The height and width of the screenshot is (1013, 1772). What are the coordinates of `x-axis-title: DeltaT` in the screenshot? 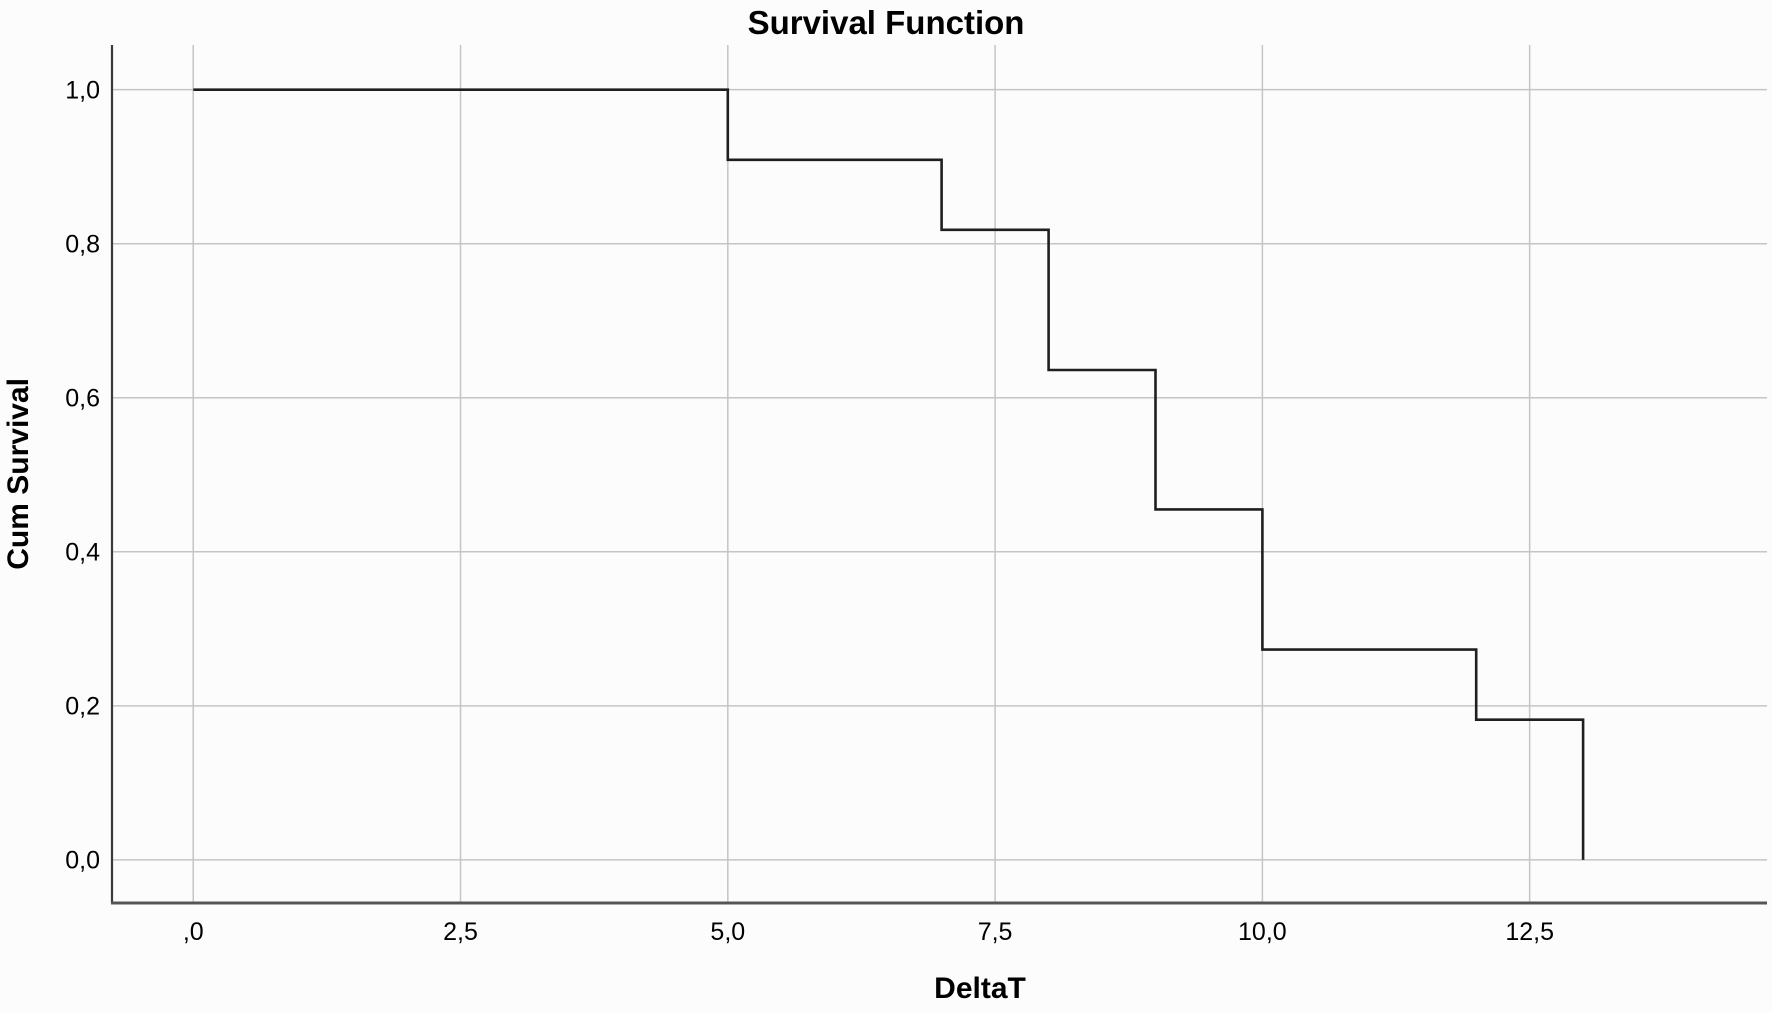 It's located at (980, 988).